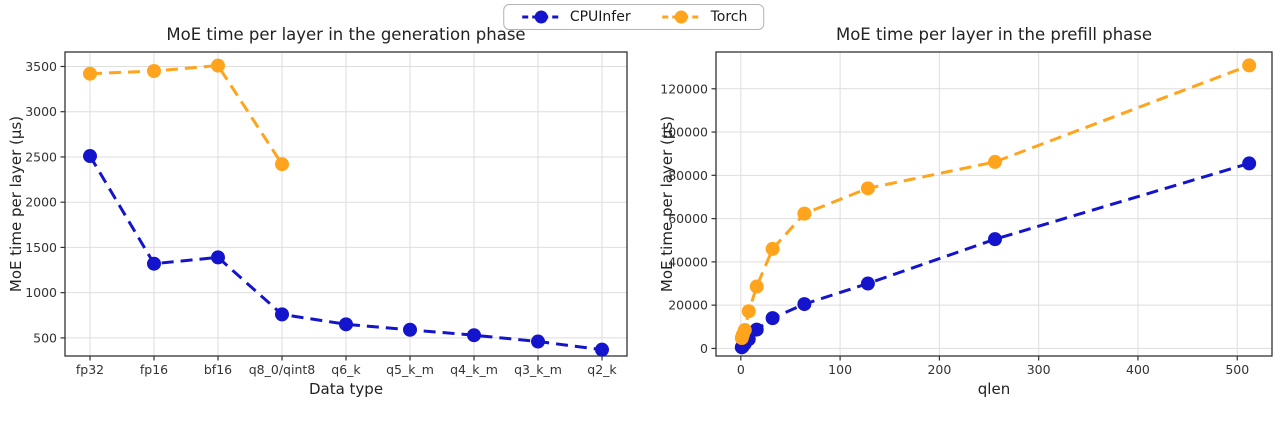 This screenshot has height=426, width=1280. What do you see at coordinates (282, 369) in the screenshot?
I see `svg-text: q8_0/qint8` at bounding box center [282, 369].